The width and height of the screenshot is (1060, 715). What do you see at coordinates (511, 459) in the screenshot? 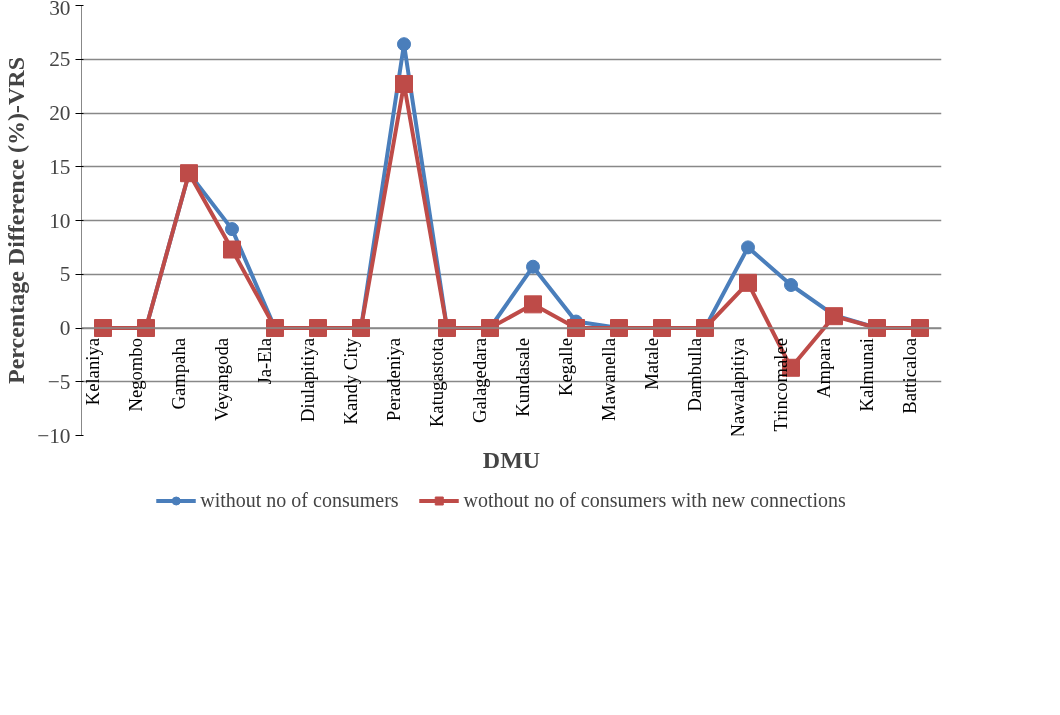
I see `x-axis-title: DMU` at bounding box center [511, 459].